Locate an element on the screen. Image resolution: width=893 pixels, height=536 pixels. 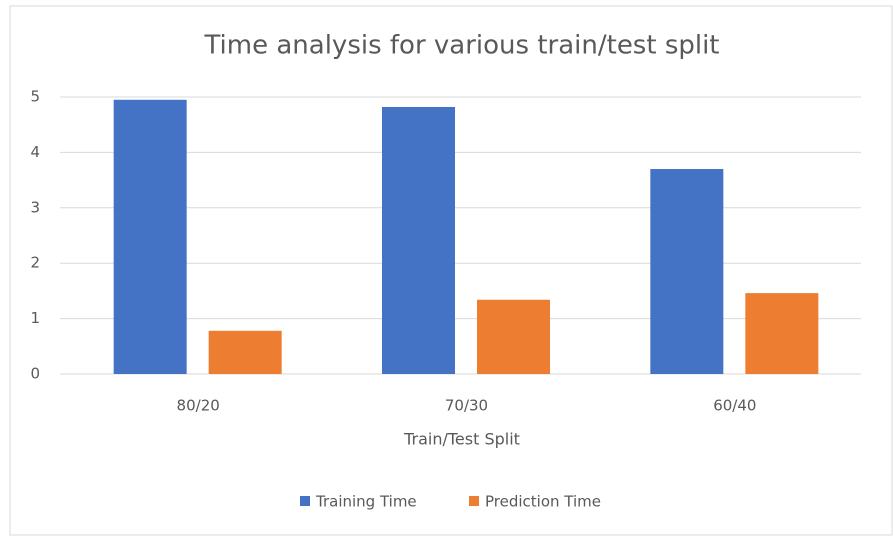
legend-label: Prediction Time is located at coordinates (543, 502).